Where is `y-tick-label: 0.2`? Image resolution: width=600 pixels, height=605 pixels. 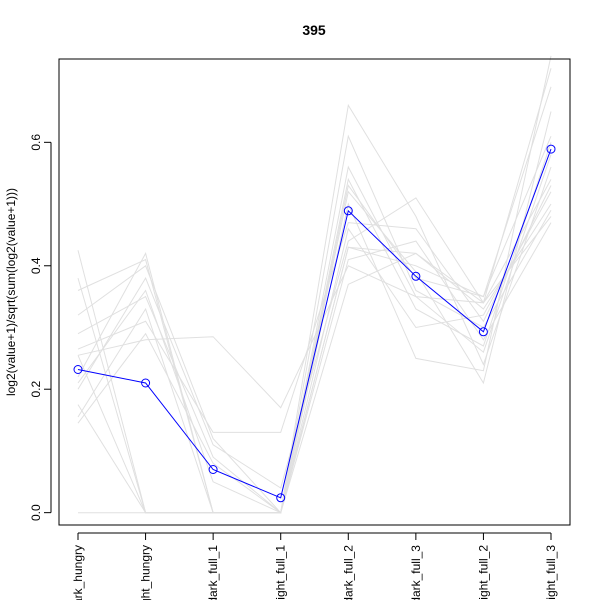
y-tick-label: 0.2 is located at coordinates (36, 389).